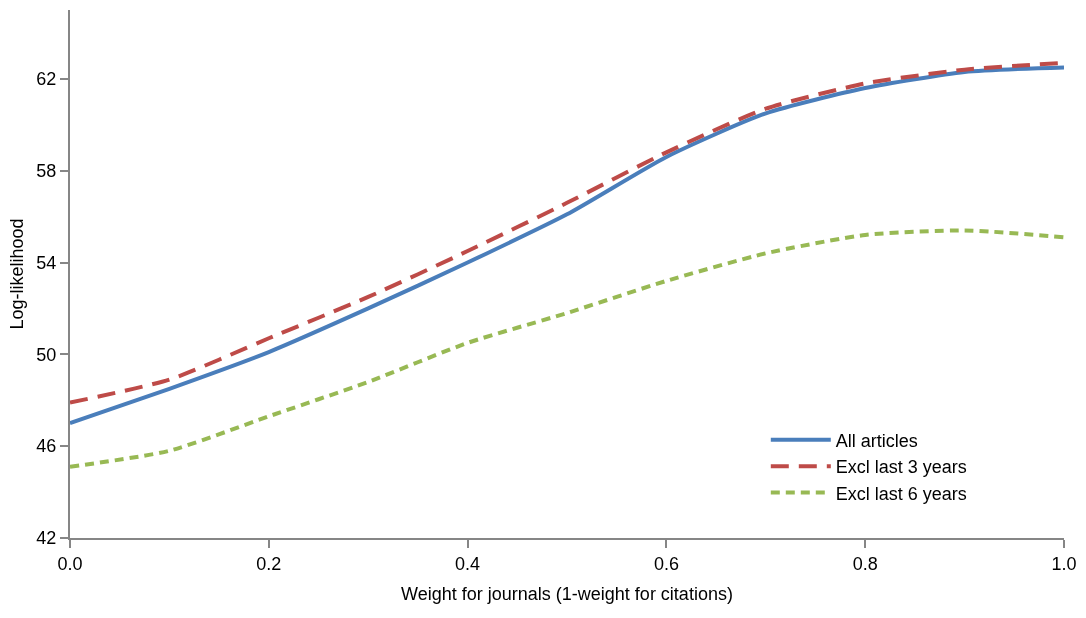 This screenshot has height=618, width=1086. What do you see at coordinates (1064, 563) in the screenshot?
I see `x-tick-label: 1.0` at bounding box center [1064, 563].